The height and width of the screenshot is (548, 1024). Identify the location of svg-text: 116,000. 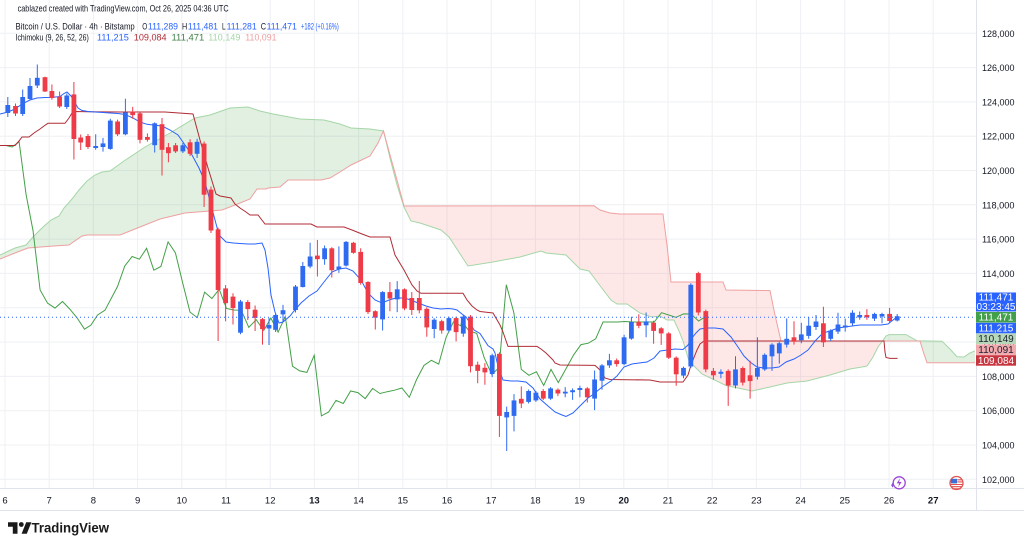
(998, 240).